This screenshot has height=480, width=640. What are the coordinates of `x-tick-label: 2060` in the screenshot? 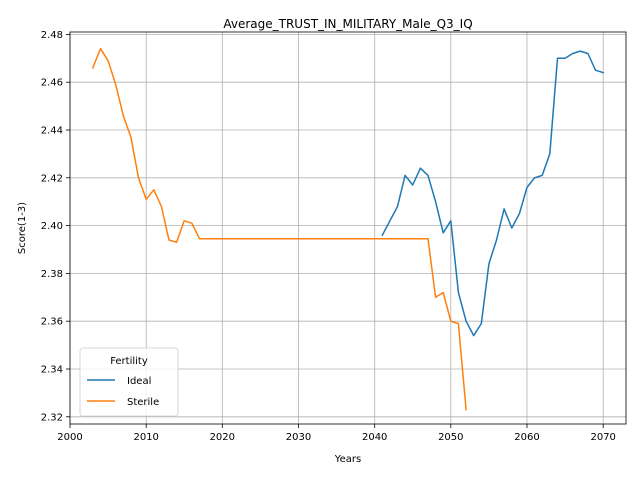 It's located at (526, 437).